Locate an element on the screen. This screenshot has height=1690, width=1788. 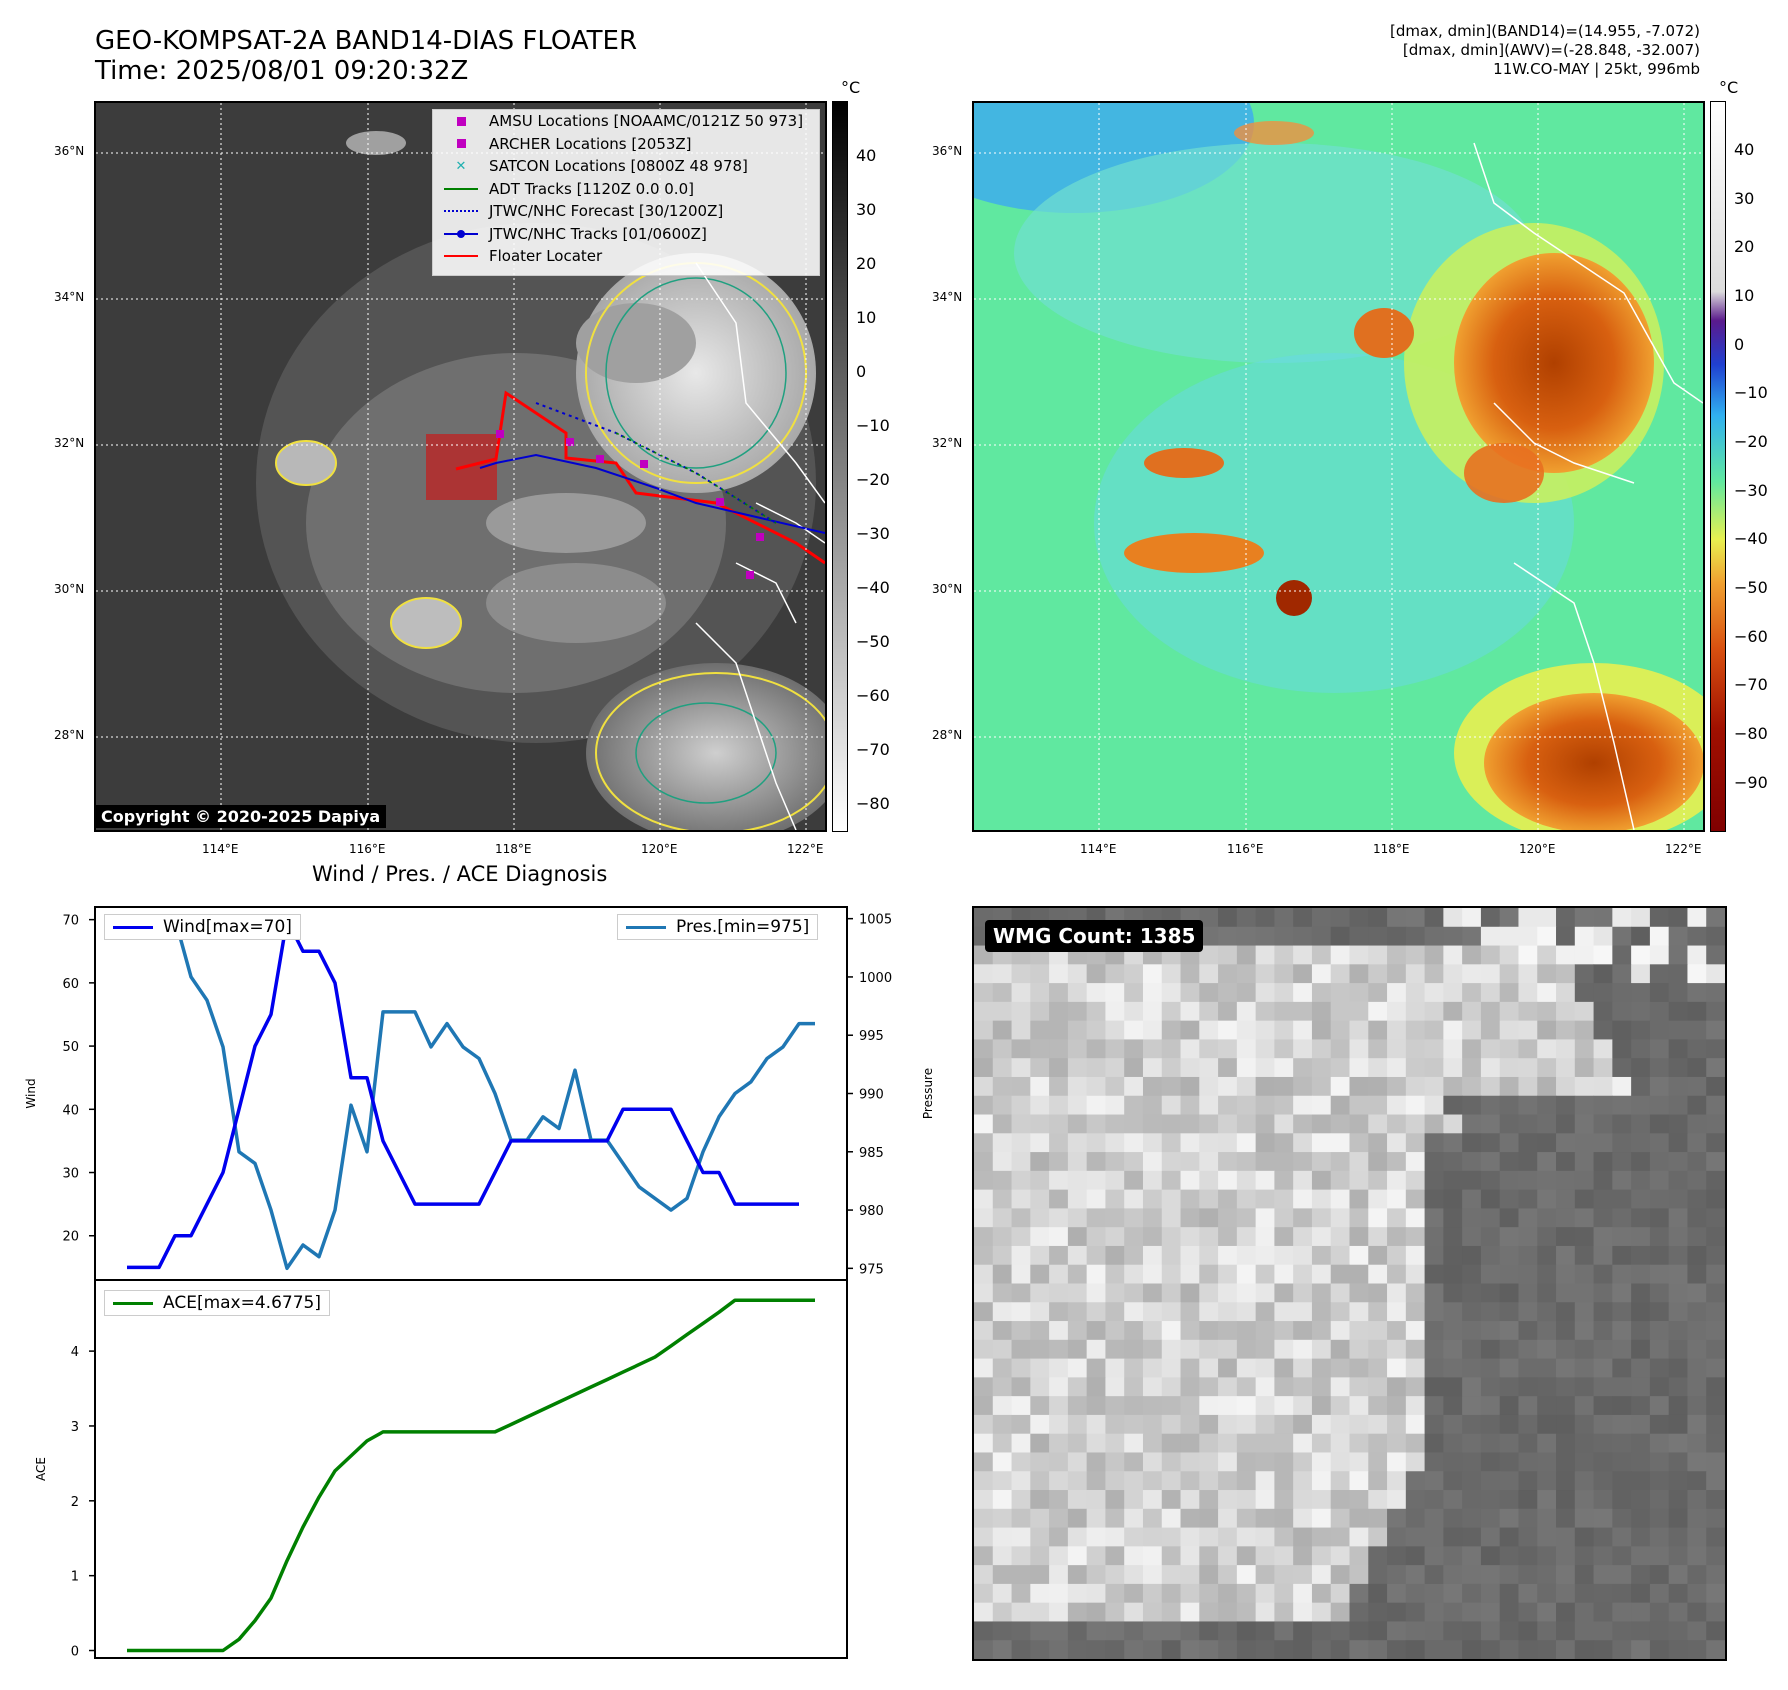
lat-label: 32°N is located at coordinates (69, 443).